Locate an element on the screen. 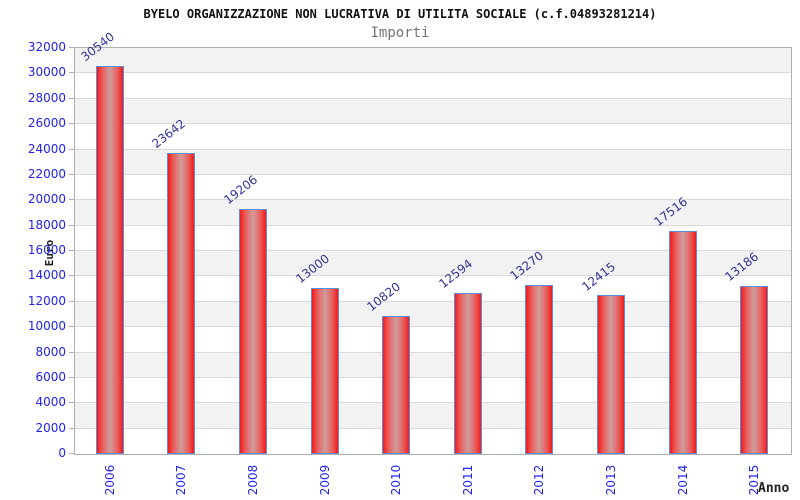  y-axis-label: 2000 is located at coordinates (50, 427).